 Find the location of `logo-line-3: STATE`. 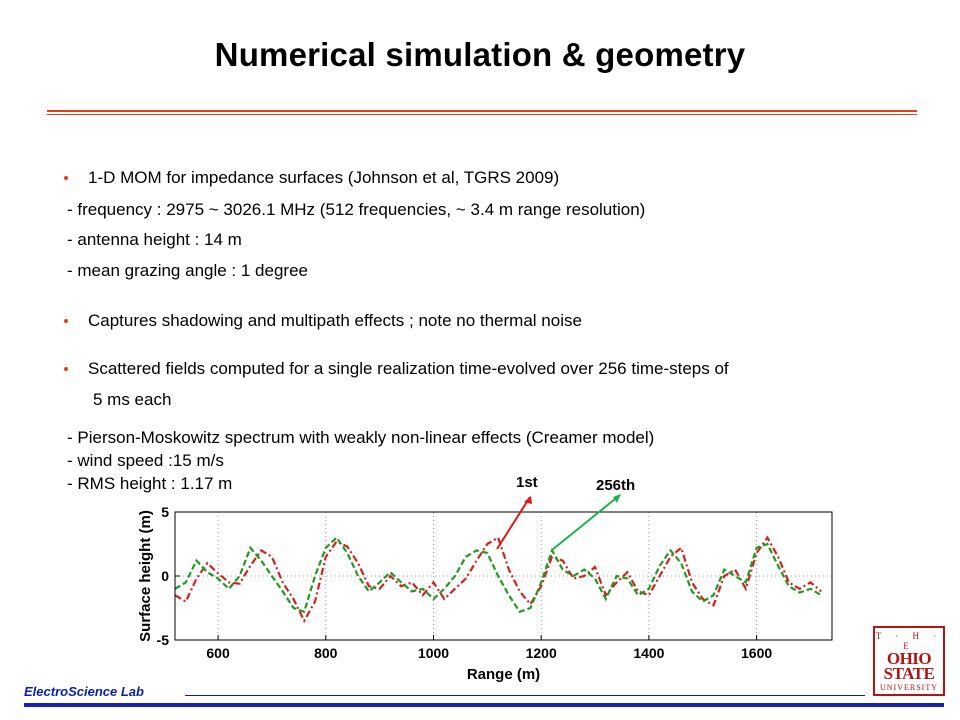

logo-line-3: STATE is located at coordinates (909, 673).